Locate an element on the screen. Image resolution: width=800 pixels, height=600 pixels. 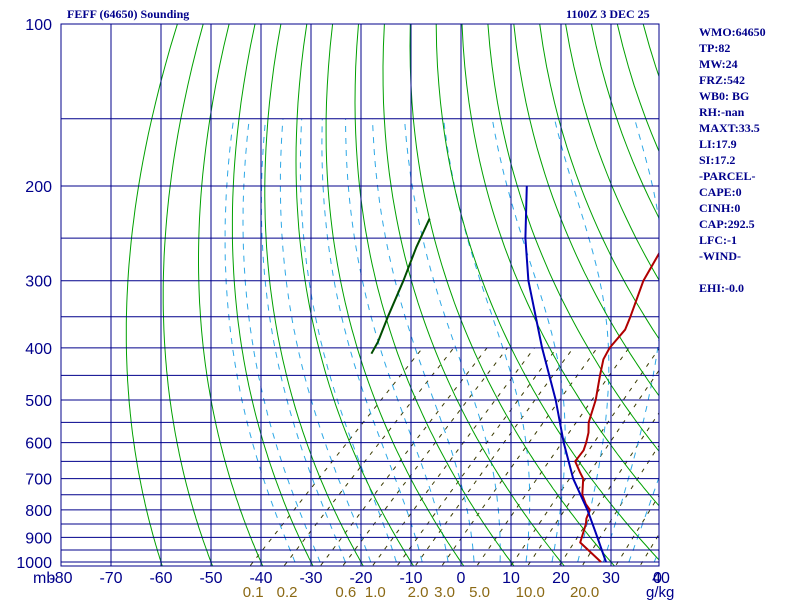
temperature-label--30: -30 is located at coordinates (310, 578).